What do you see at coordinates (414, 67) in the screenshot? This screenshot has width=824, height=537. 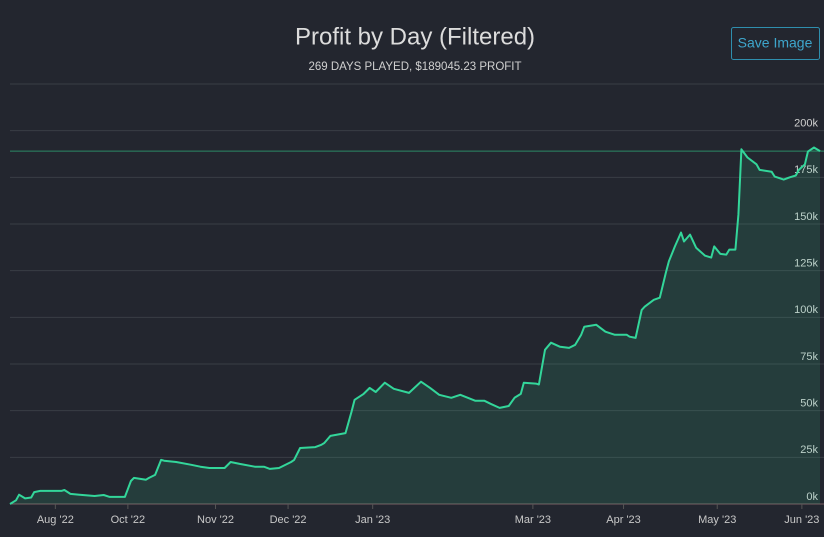 I see `chart-subtitle: 269 DAYS PLAYED, $189045.23 PROFIT` at bounding box center [414, 67].